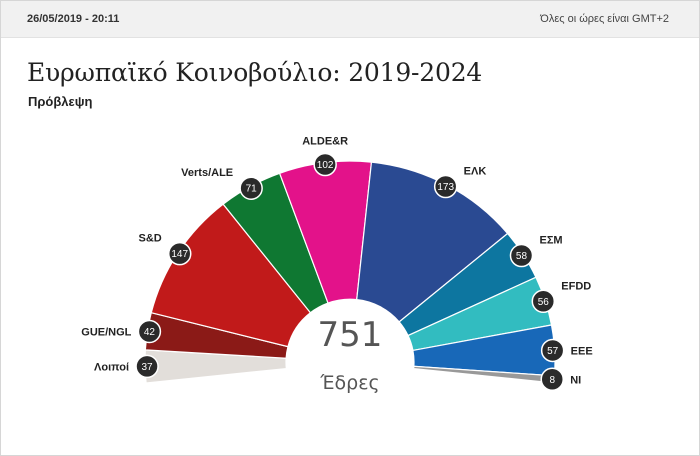 The image size is (700, 456). I want to click on seat-badge-alde-r, so click(325, 164).